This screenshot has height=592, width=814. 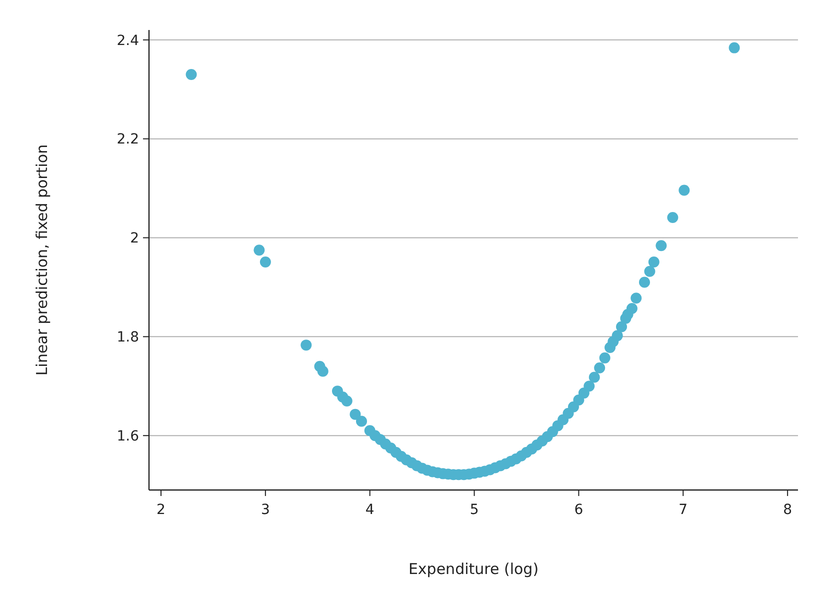 What do you see at coordinates (161, 510) in the screenshot?
I see `x-tick-label: 2` at bounding box center [161, 510].